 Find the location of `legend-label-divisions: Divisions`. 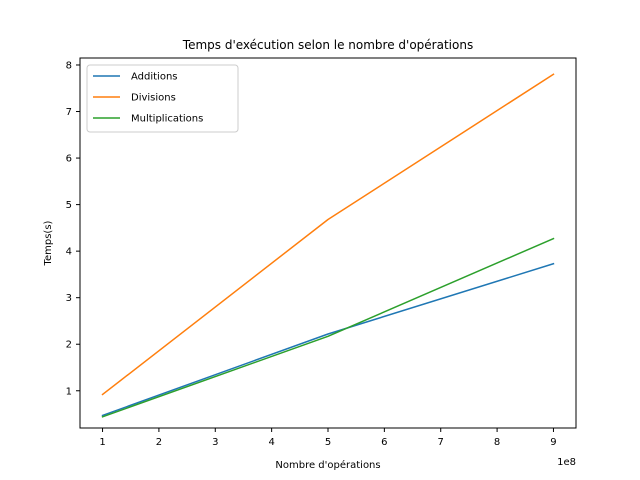

legend-label-divisions: Divisions is located at coordinates (153, 98).